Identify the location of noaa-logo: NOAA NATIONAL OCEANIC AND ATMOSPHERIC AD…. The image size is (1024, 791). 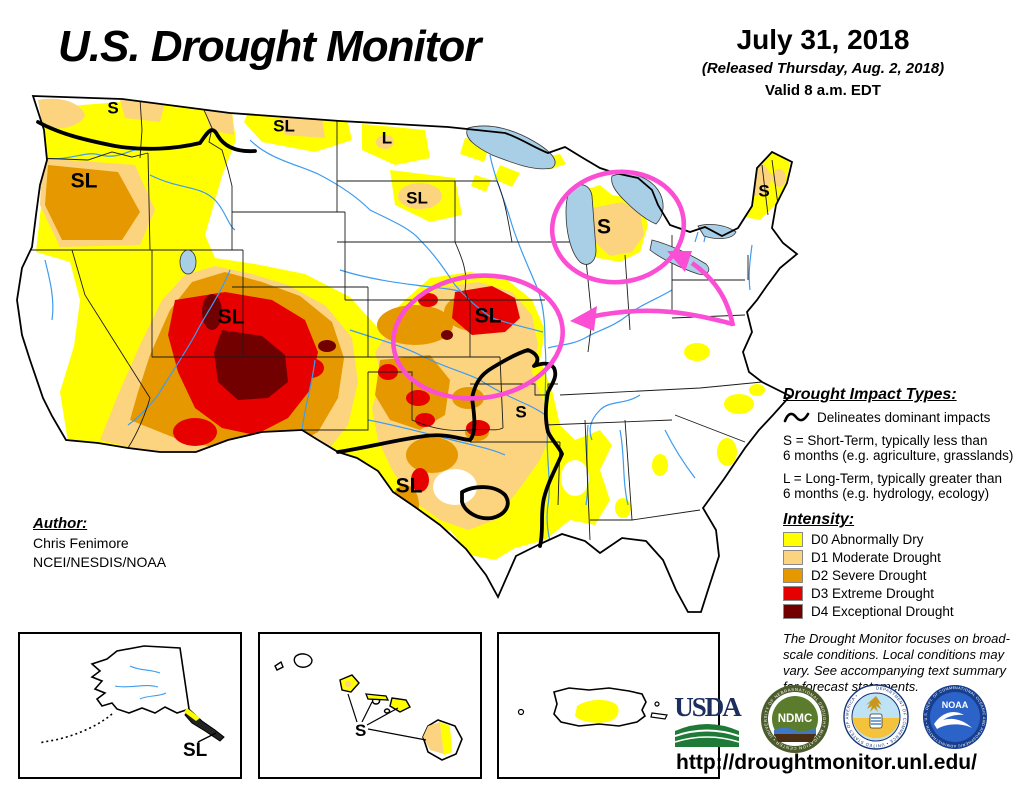
(954, 716).